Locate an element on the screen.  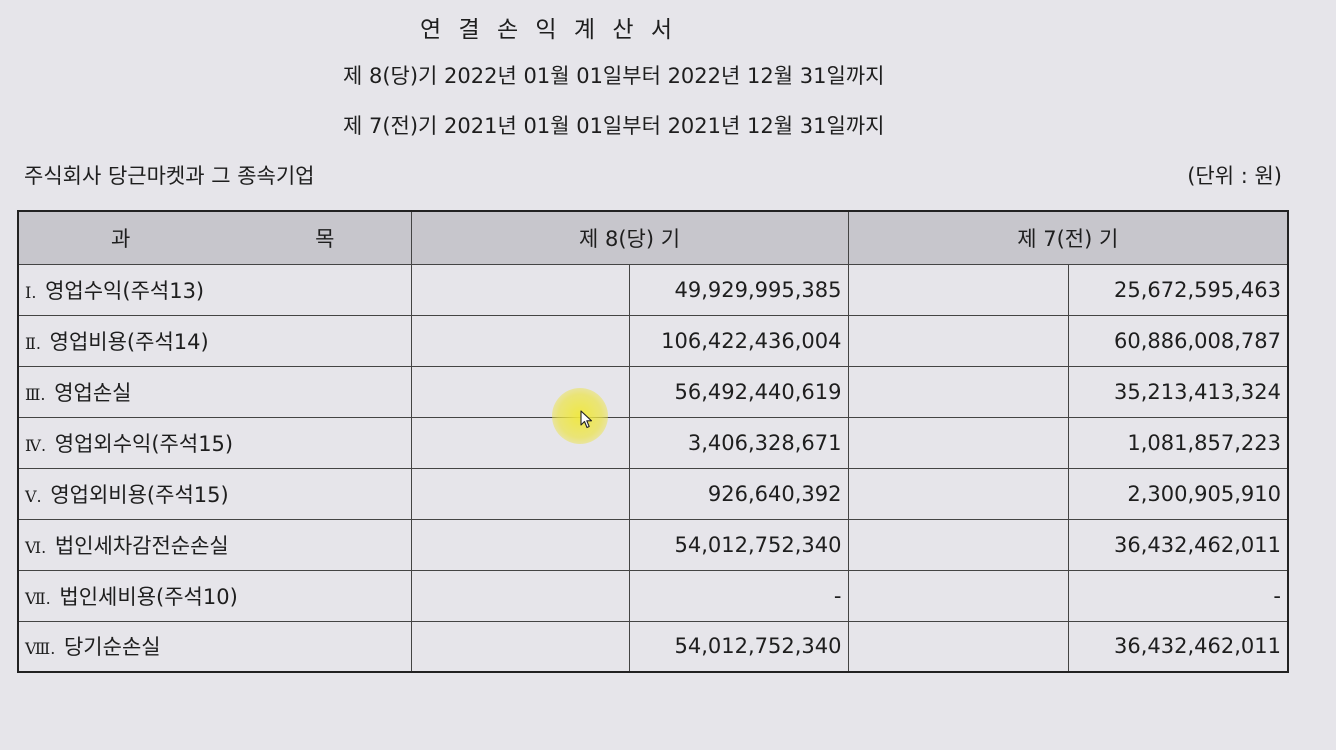
table-row: Ⅵ. 법인세차감전순손실 54,012,752,340 36,432,462,011 is located at coordinates (653, 544).